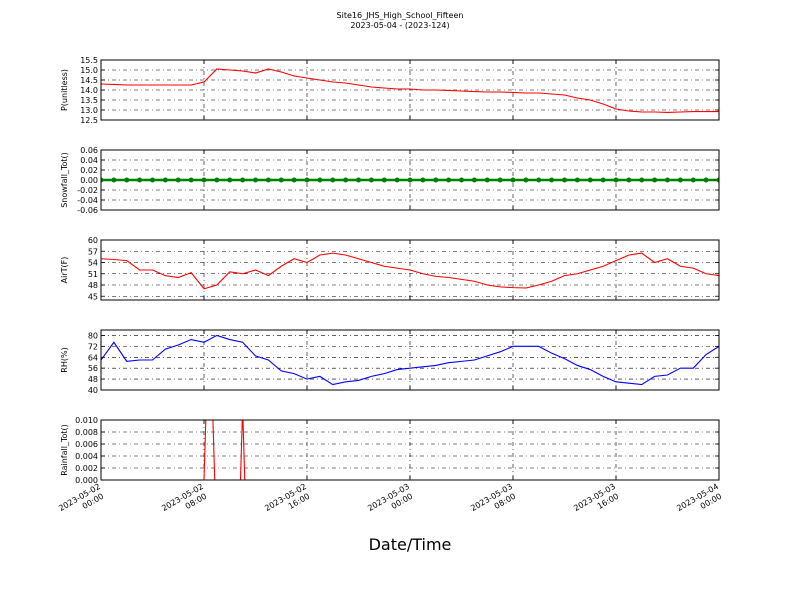 The image size is (800, 600). I want to click on x-tick-label: 2023-05-0308:00, so click(494, 502).